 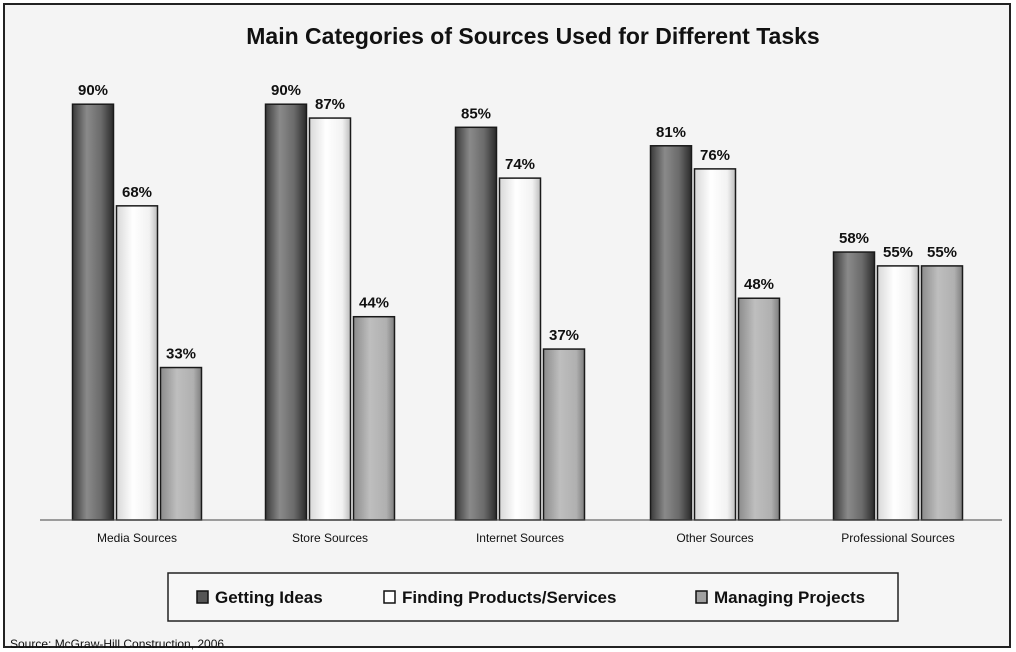 What do you see at coordinates (942, 252) in the screenshot?
I see `value-label-3-5: 55%` at bounding box center [942, 252].